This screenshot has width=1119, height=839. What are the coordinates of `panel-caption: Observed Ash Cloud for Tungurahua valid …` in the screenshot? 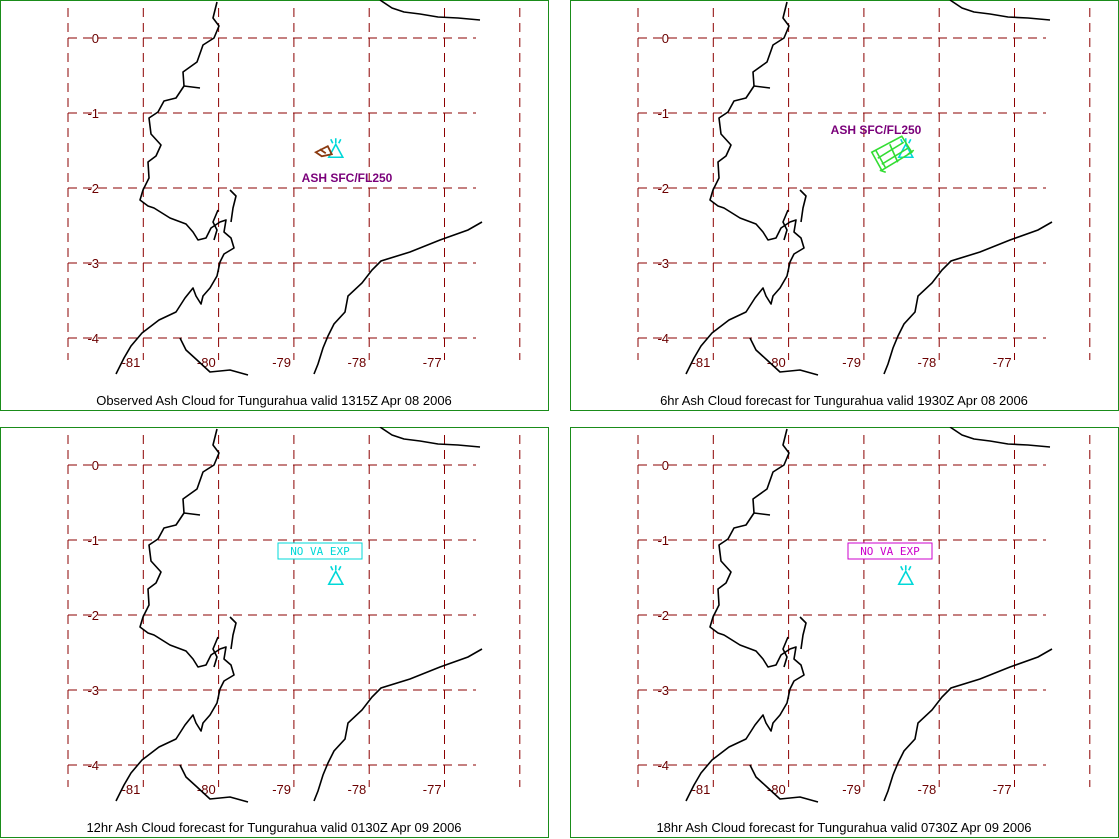 It's located at (274, 400).